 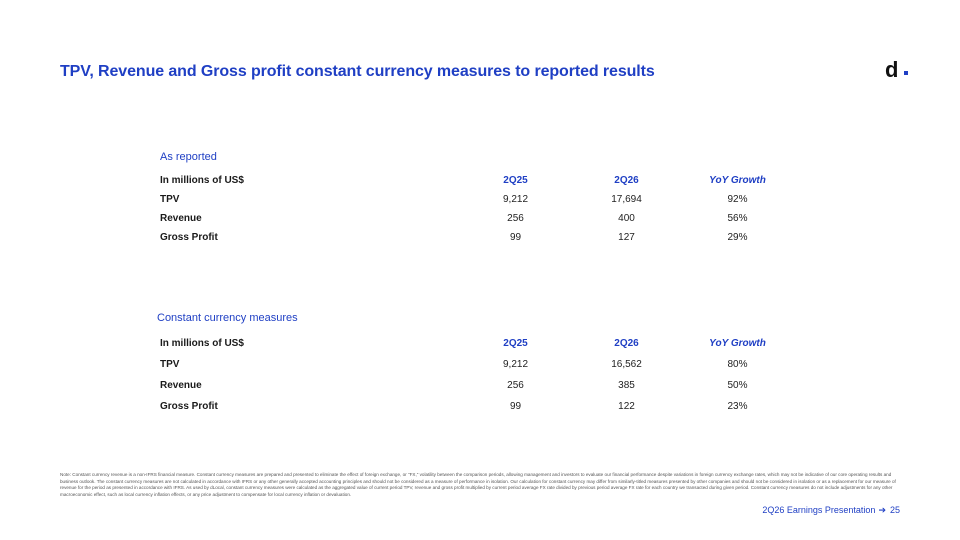 What do you see at coordinates (737, 237) in the screenshot?
I see `row-value-yoy: 29%` at bounding box center [737, 237].